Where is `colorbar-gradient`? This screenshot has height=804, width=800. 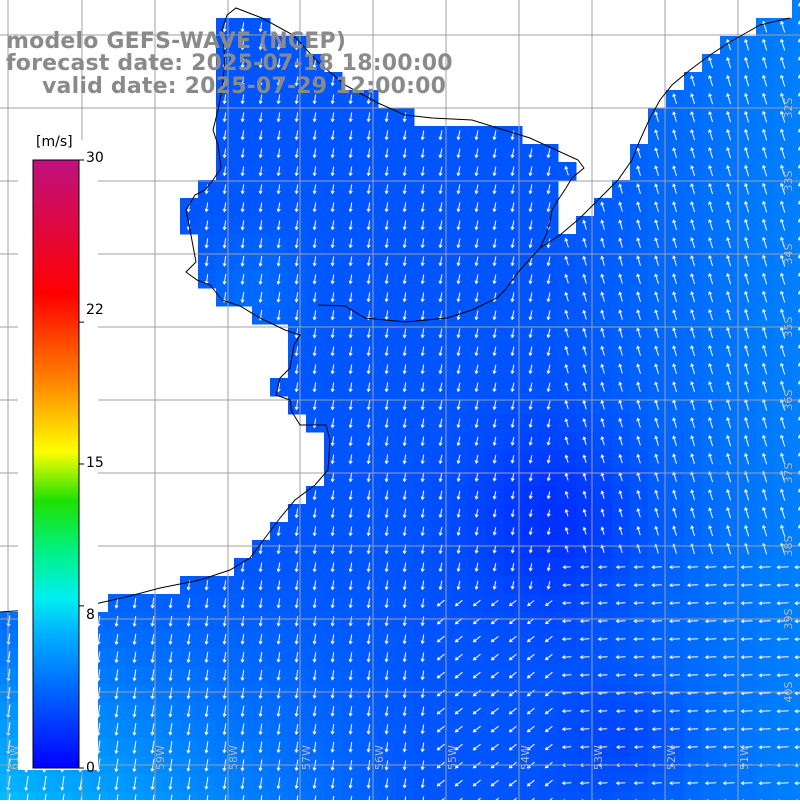
colorbar-gradient is located at coordinates (56, 464).